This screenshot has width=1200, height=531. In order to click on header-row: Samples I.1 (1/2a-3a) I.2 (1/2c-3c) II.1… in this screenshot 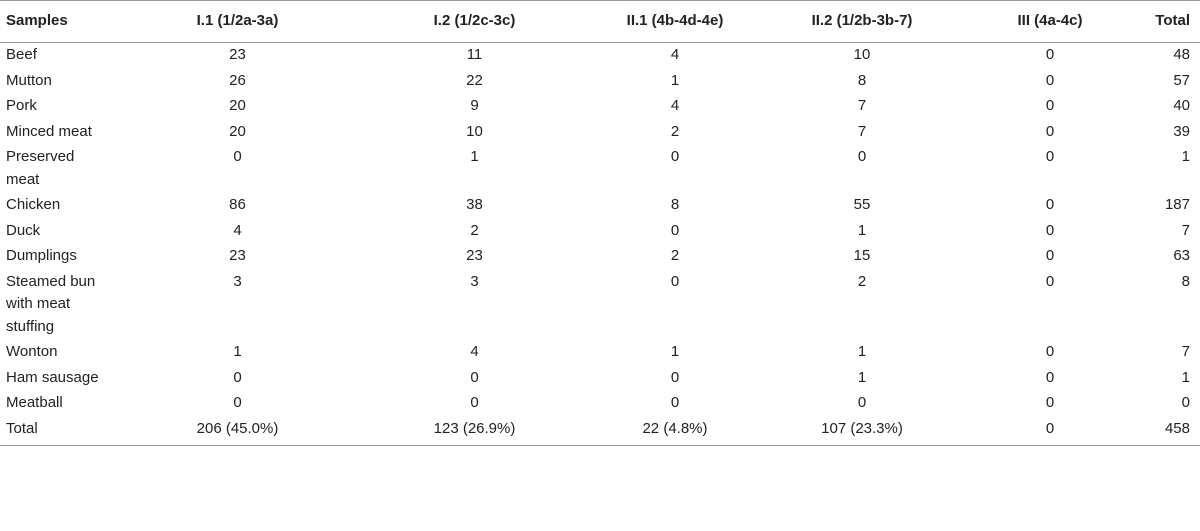, I will do `click(600, 21)`.